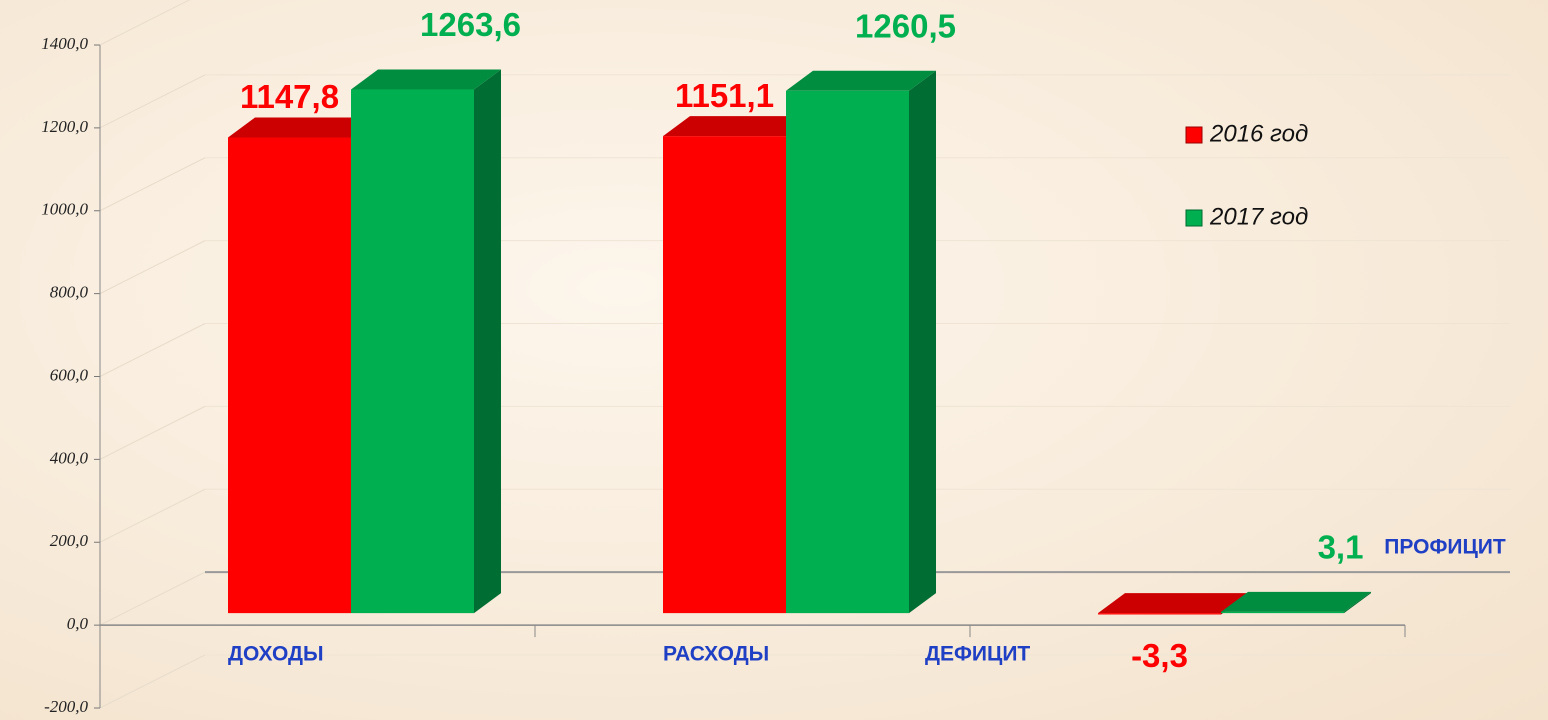  What do you see at coordinates (69, 457) in the screenshot?
I see `y-tick-label: 400,0` at bounding box center [69, 457].